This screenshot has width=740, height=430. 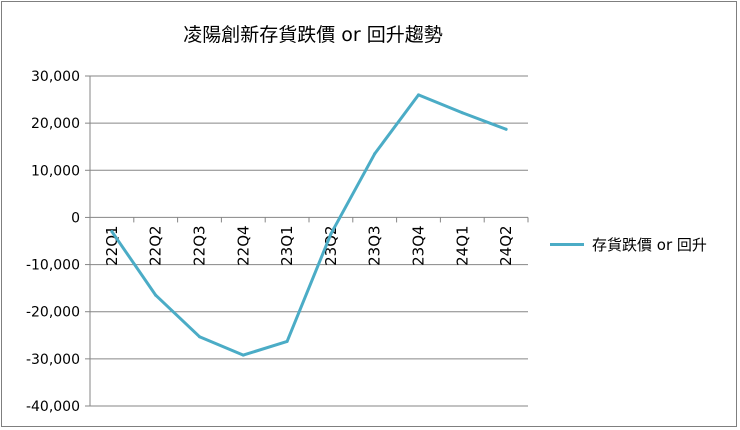 What do you see at coordinates (649, 245) in the screenshot?
I see `legend-label: 存貨跌價 or 回升` at bounding box center [649, 245].